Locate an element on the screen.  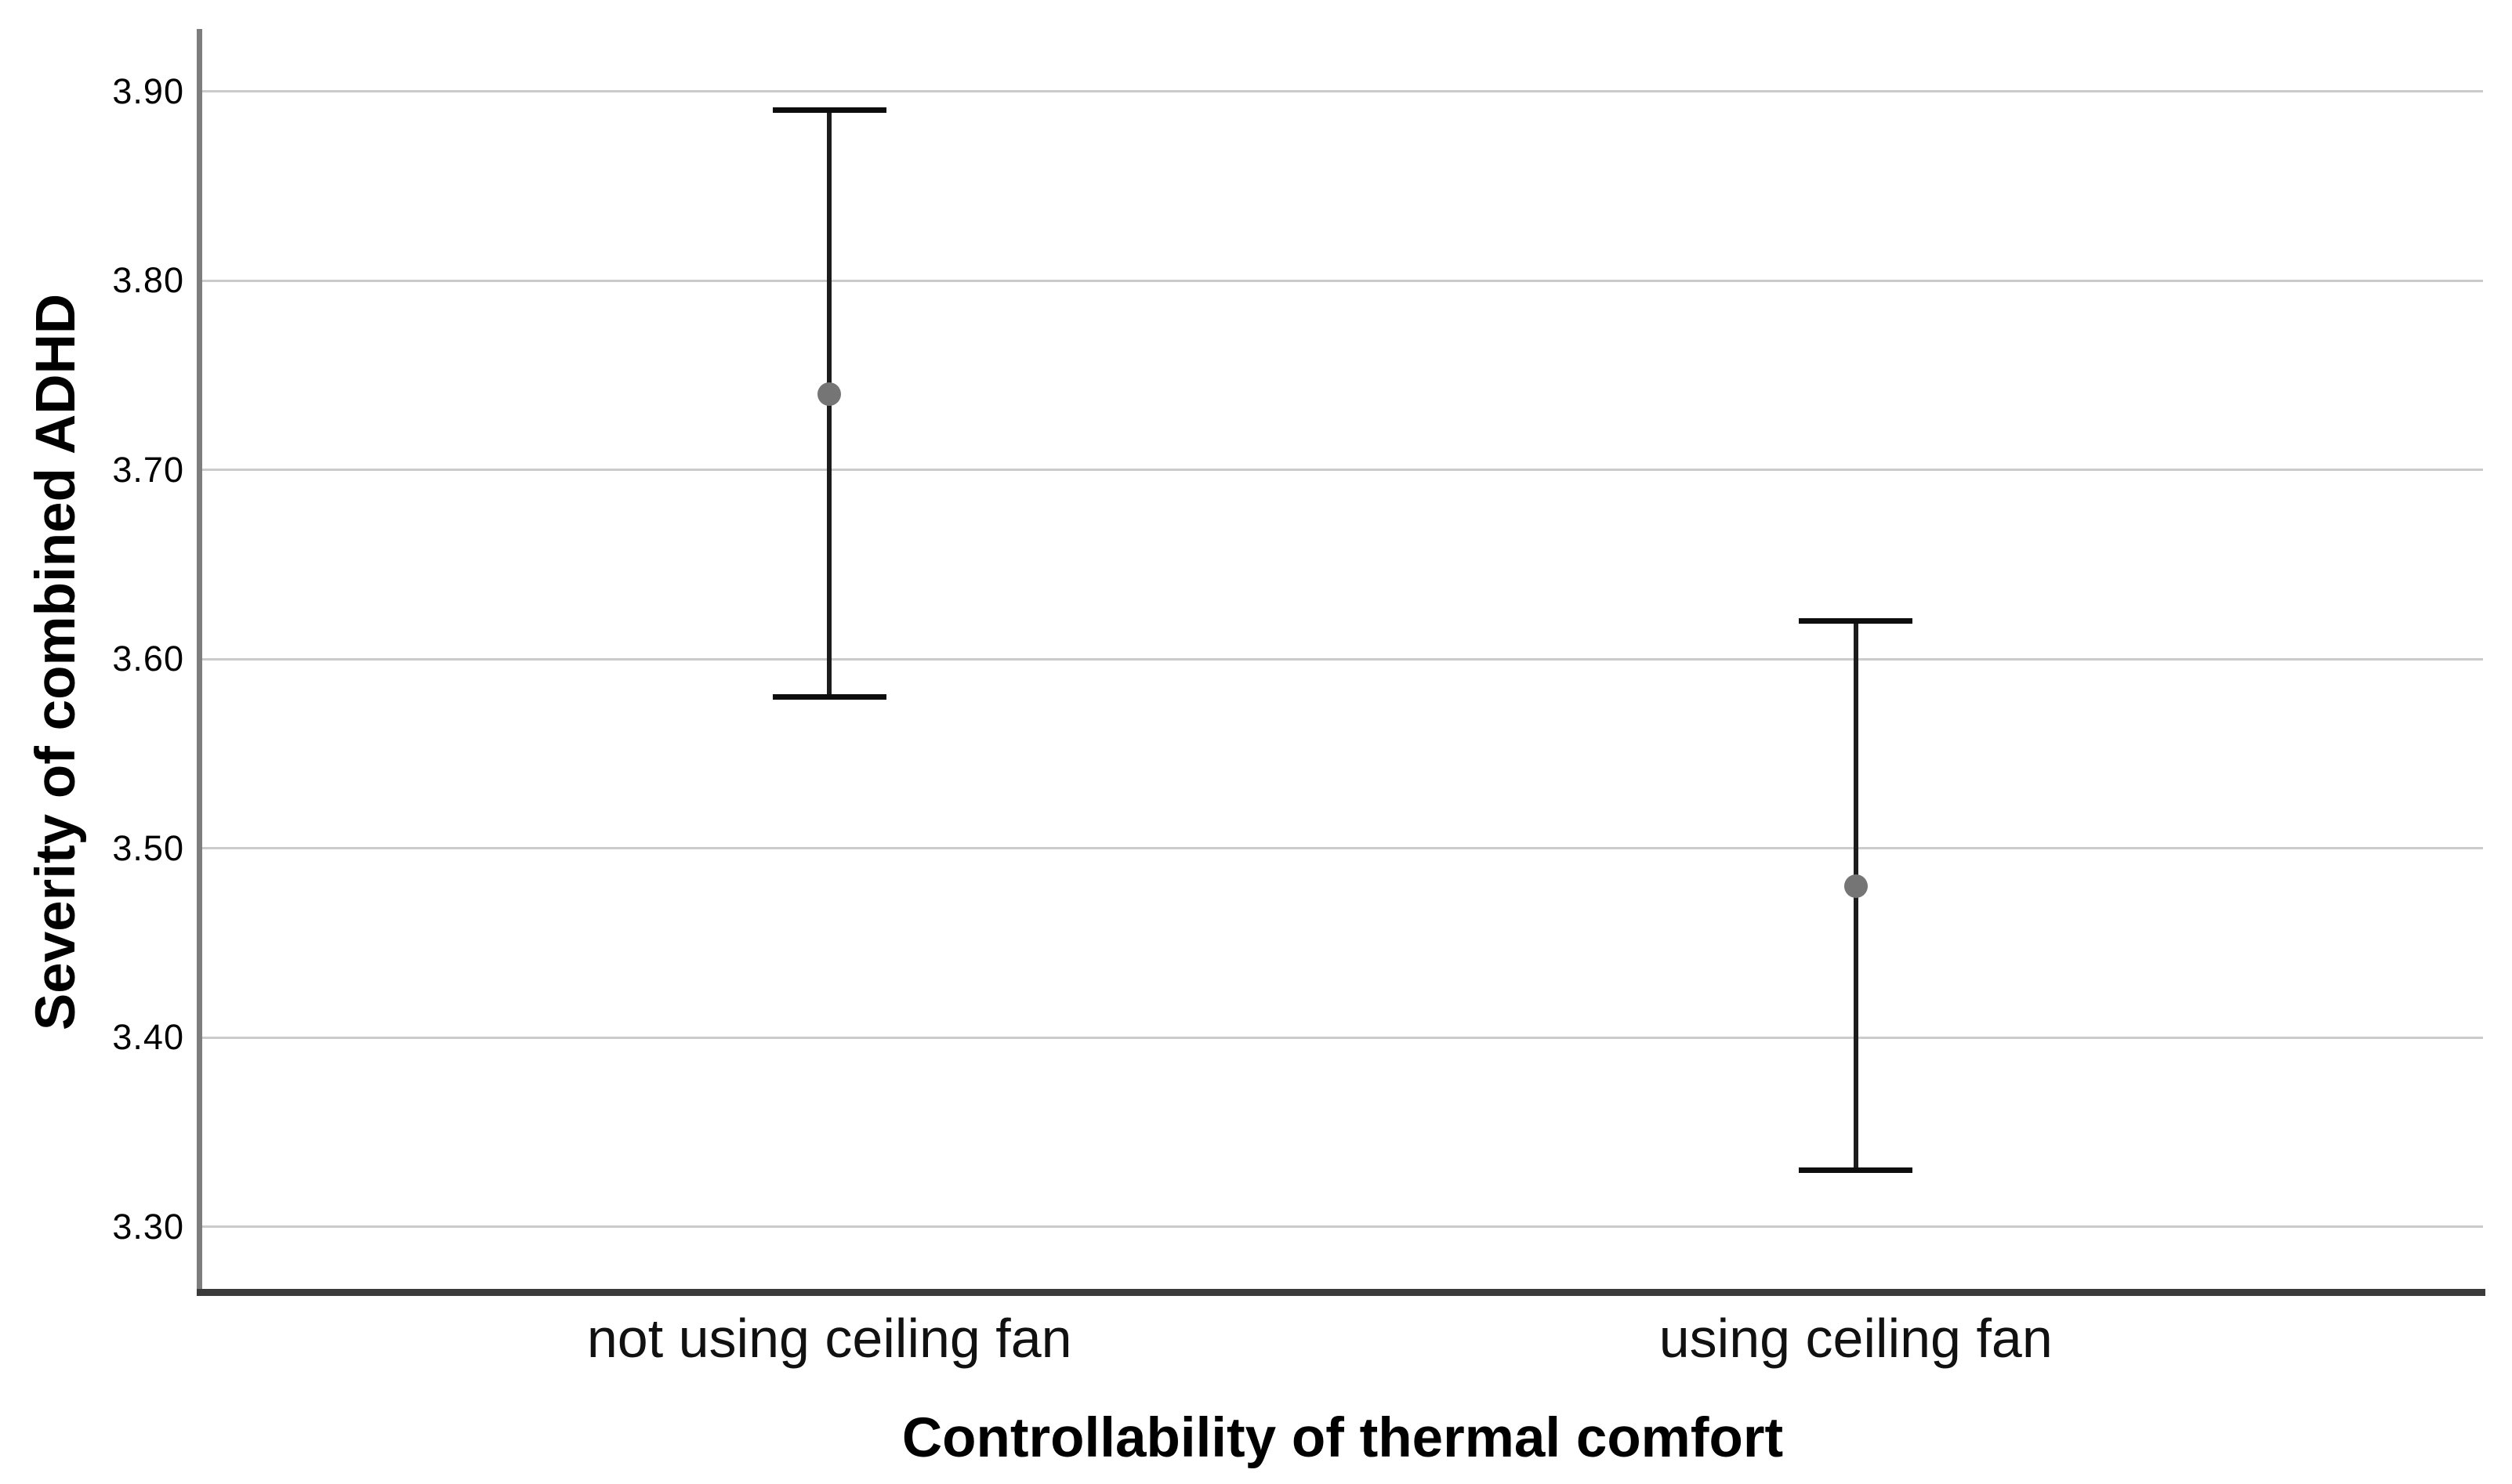
y-tick-label: 3.90 is located at coordinates (148, 91).